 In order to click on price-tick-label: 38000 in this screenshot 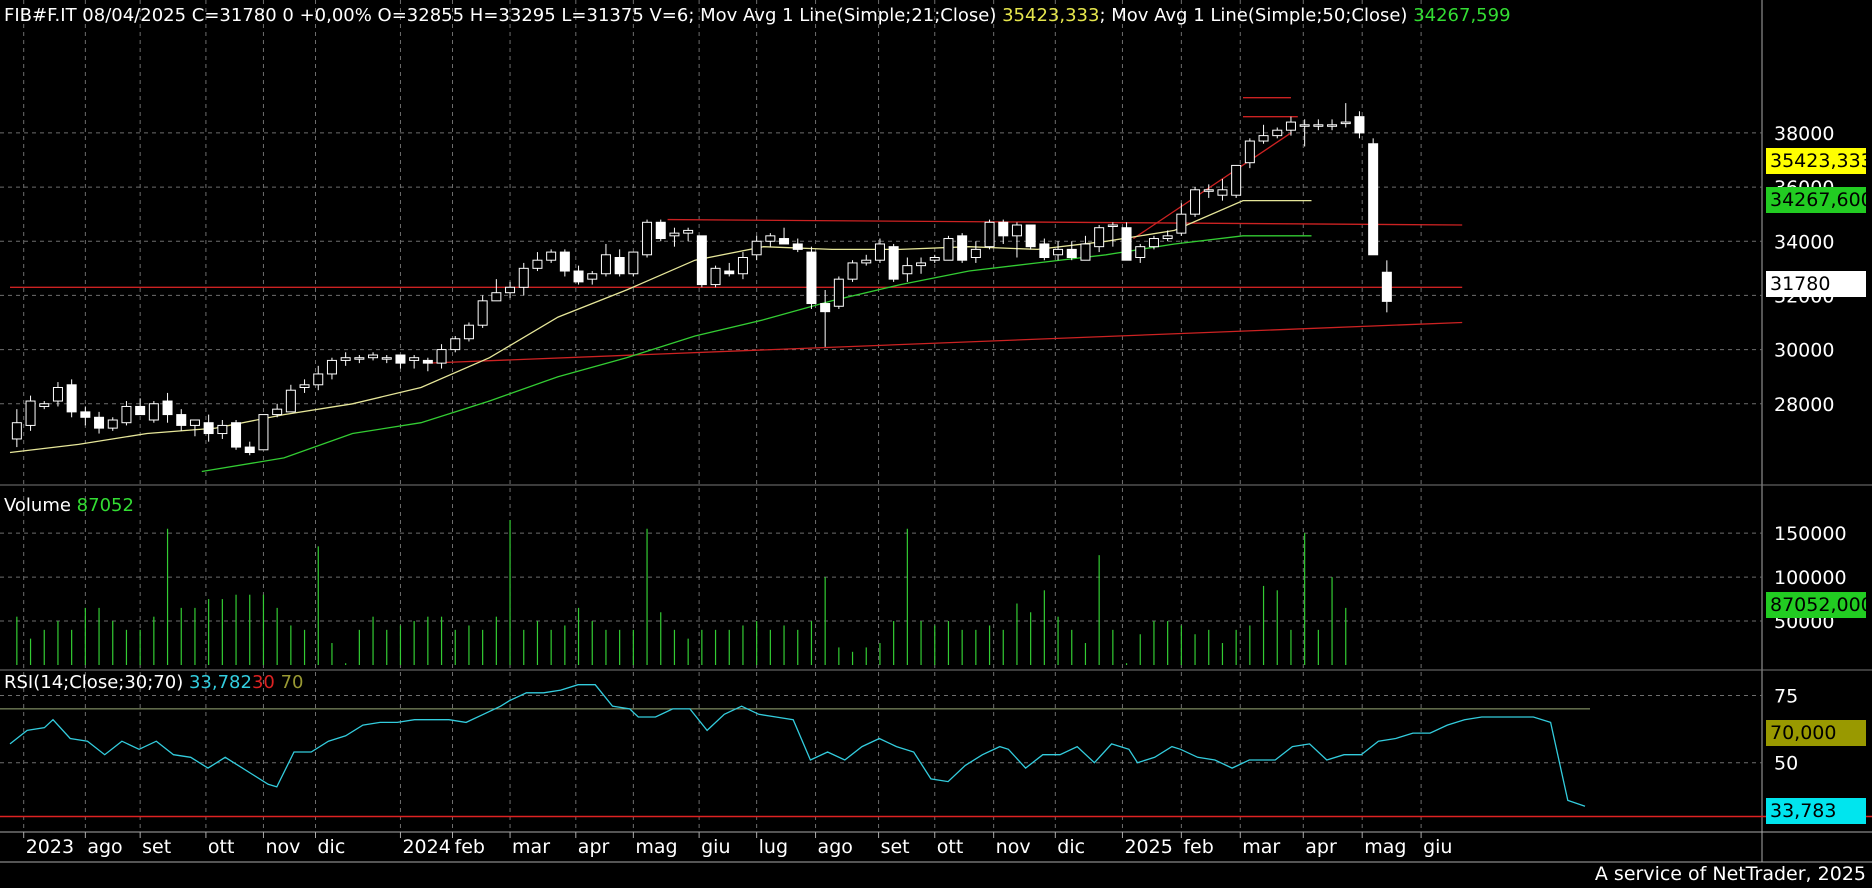, I will do `click(1804, 134)`.